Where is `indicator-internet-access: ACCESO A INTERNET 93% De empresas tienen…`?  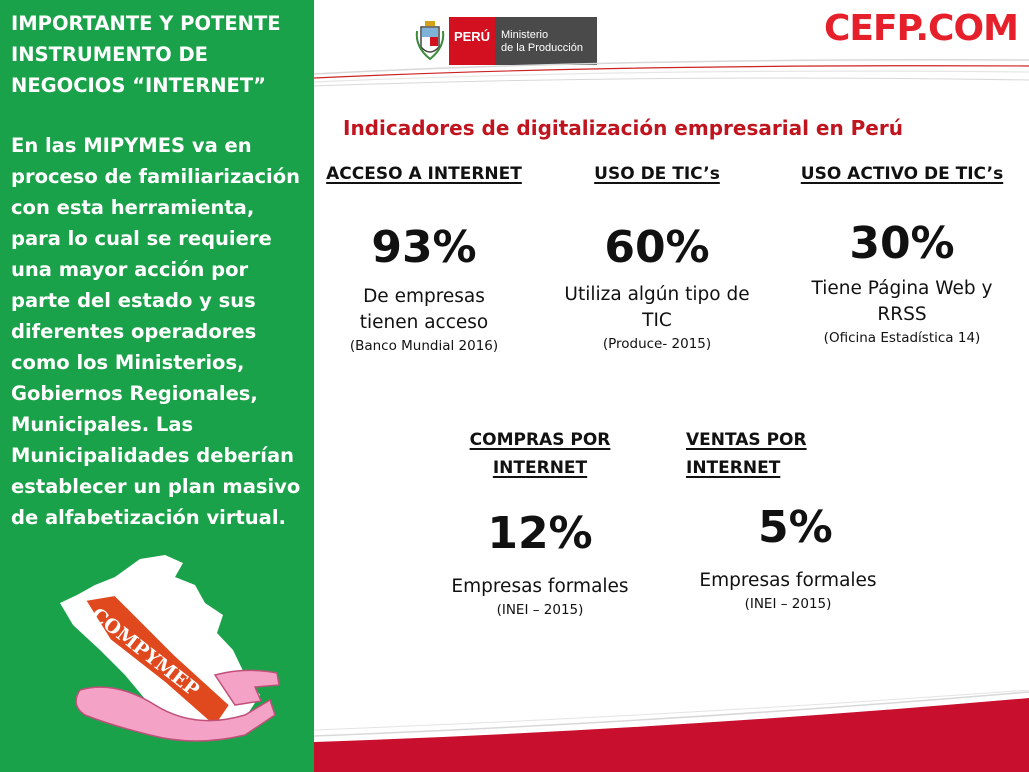 indicator-internet-access: ACCESO A INTERNET 93% De empresas tienen… is located at coordinates (424, 258).